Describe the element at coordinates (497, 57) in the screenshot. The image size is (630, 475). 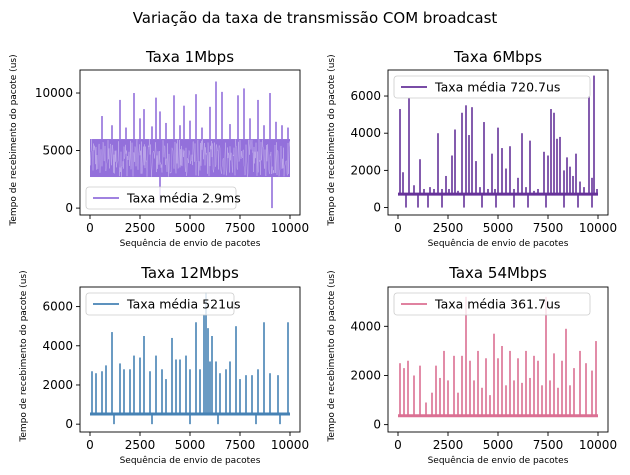
I see `subplot-title: Taxa 6Mbps` at that location.